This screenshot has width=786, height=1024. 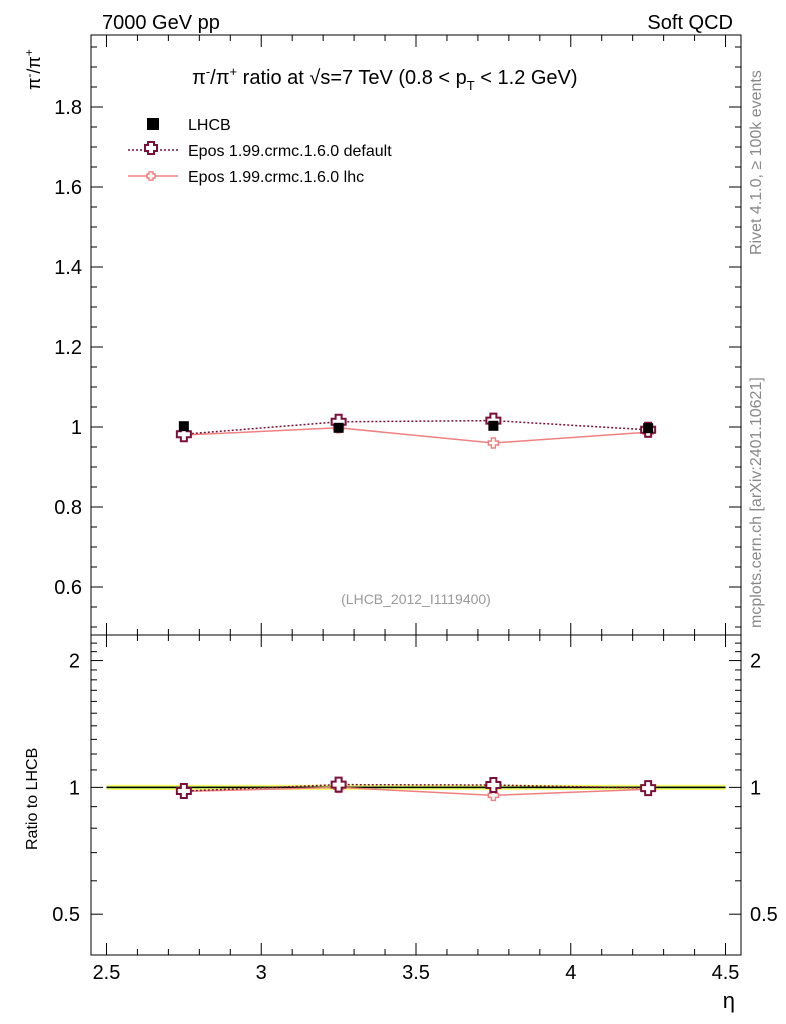 I want to click on y-tick-label: 1.4, so click(x=68, y=268).